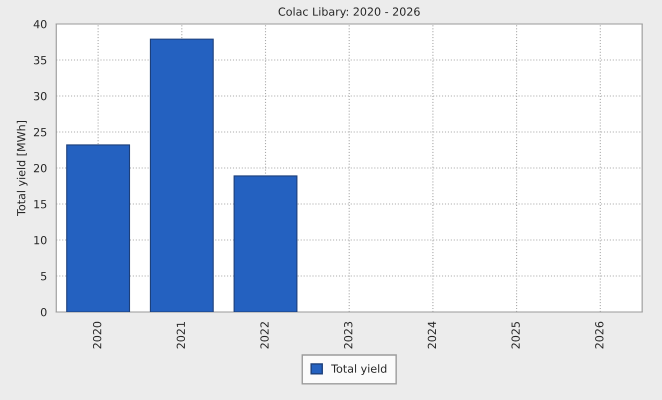 The width and height of the screenshot is (662, 400). I want to click on x-tick-label: 2021, so click(181, 335).